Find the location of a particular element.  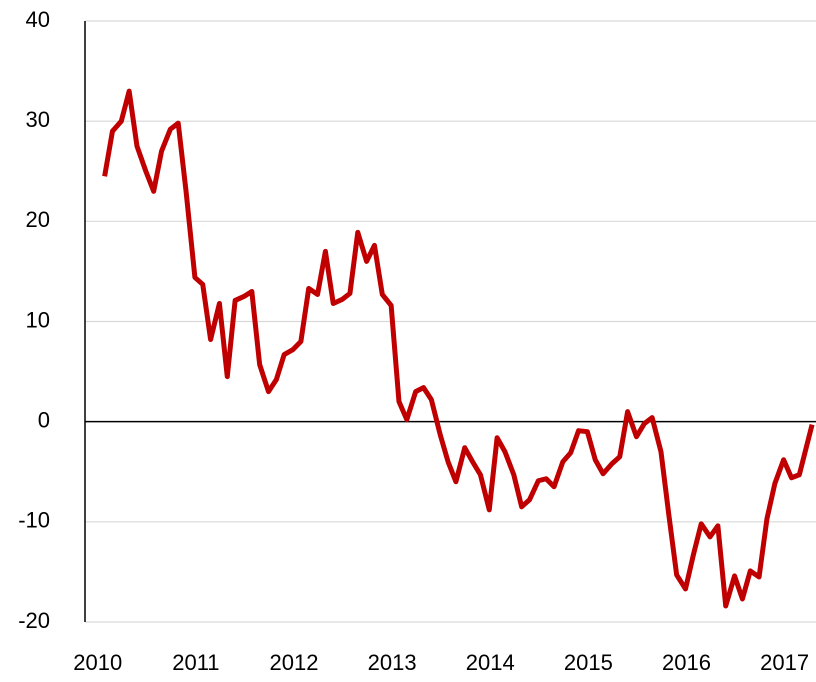

x-tick-label: 2015 is located at coordinates (588, 662).